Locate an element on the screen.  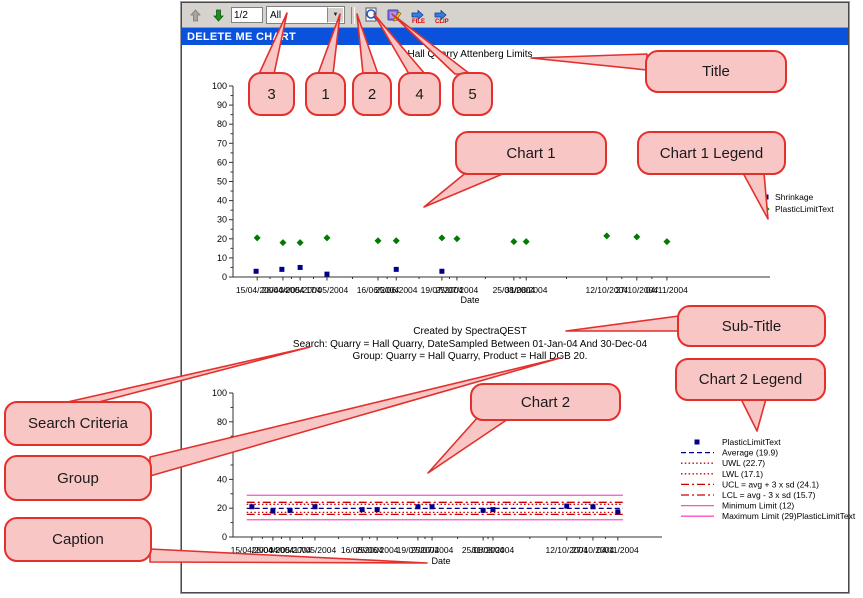
up-arrow-icon is located at coordinates (195, 14).